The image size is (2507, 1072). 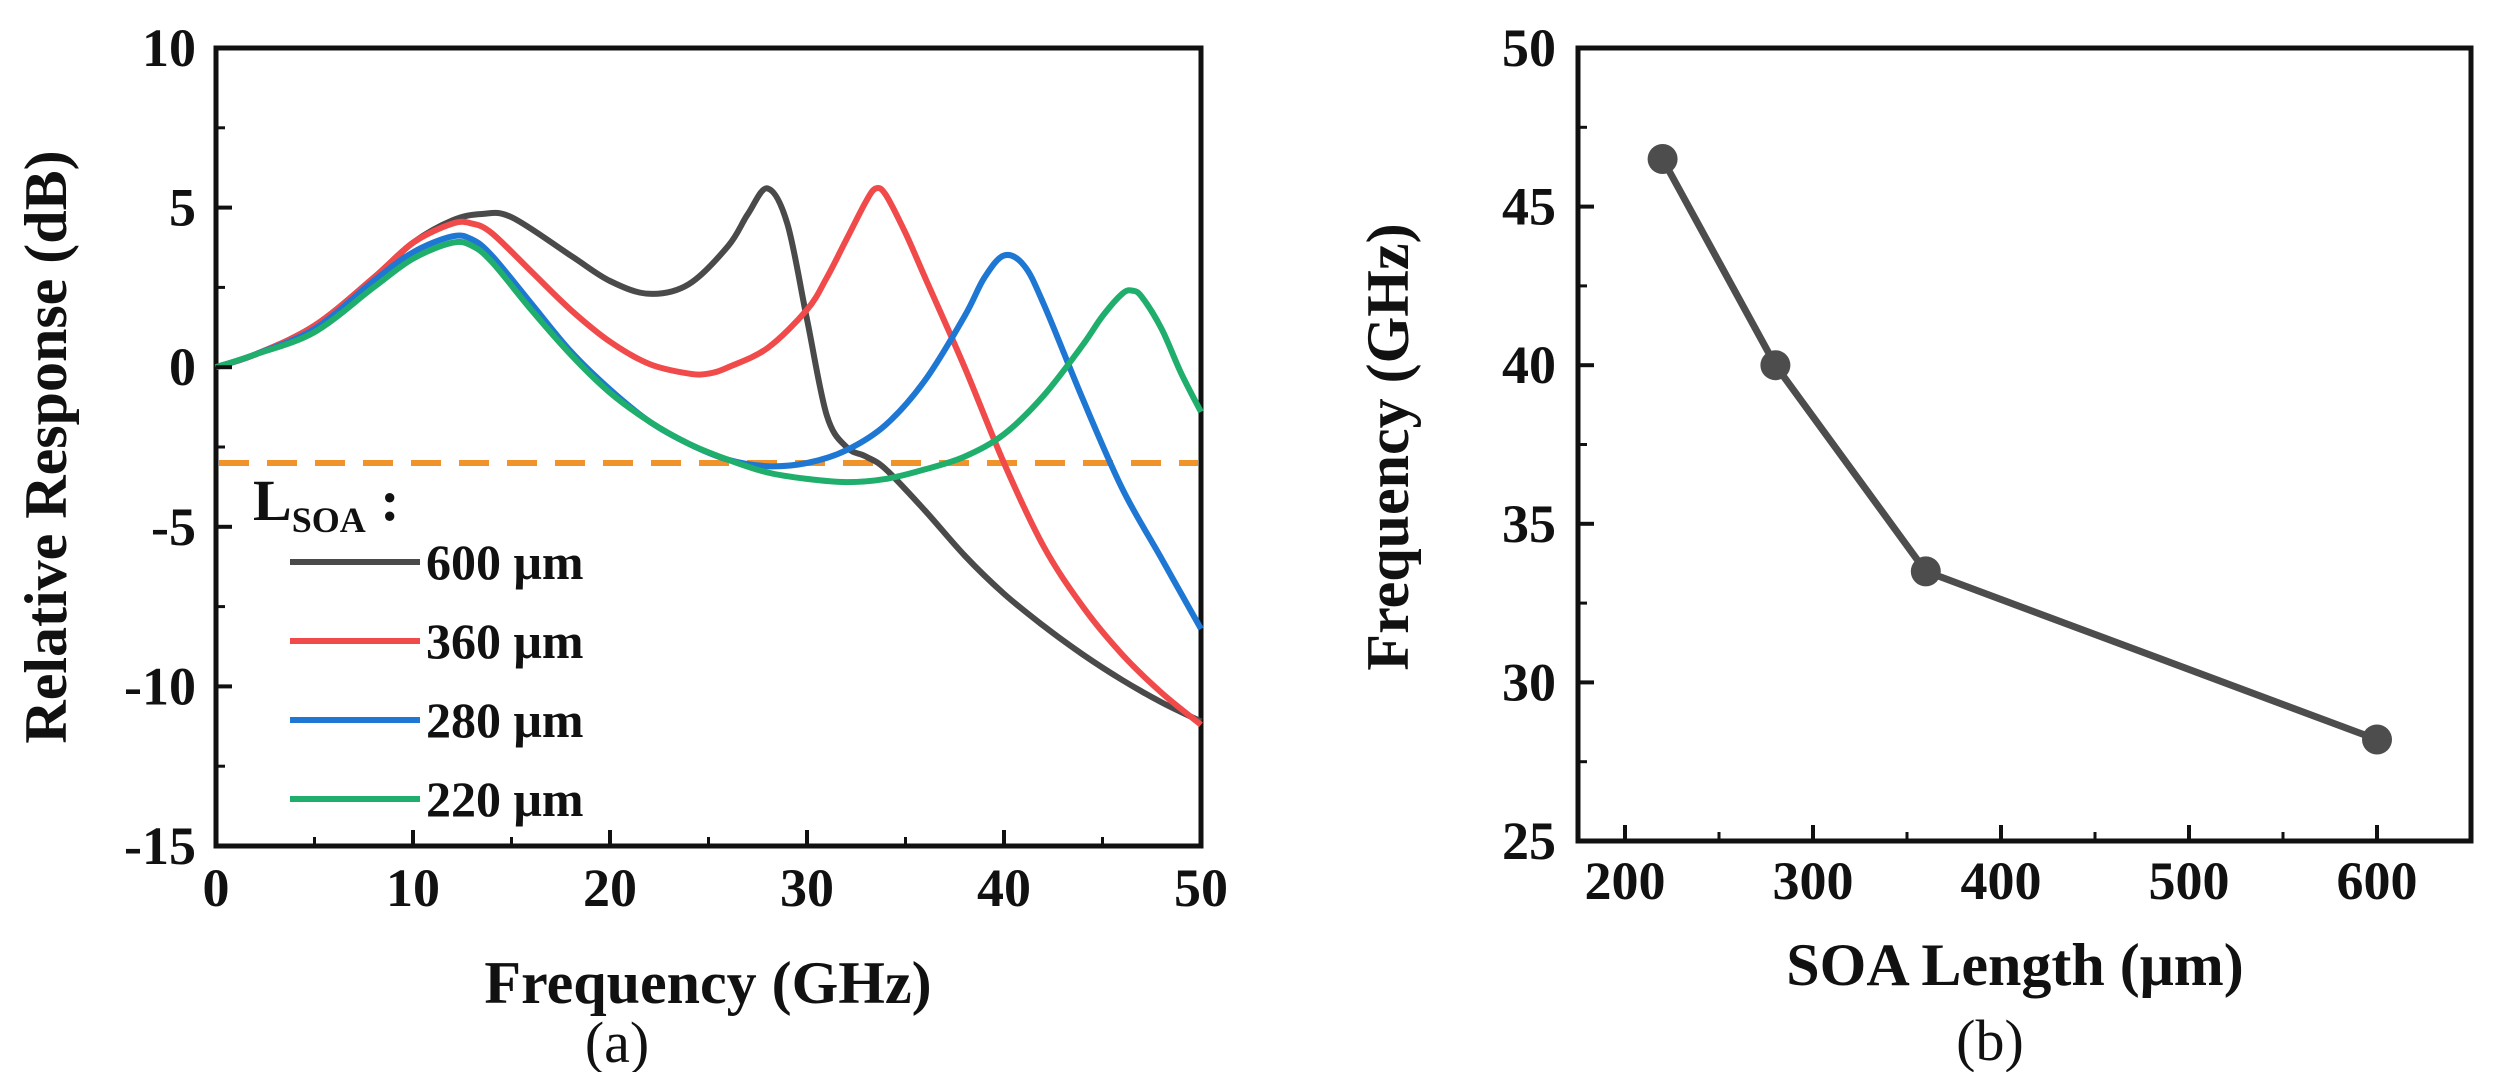 I want to click on panel-a-x-tick-label: 20, so click(x=610, y=888).